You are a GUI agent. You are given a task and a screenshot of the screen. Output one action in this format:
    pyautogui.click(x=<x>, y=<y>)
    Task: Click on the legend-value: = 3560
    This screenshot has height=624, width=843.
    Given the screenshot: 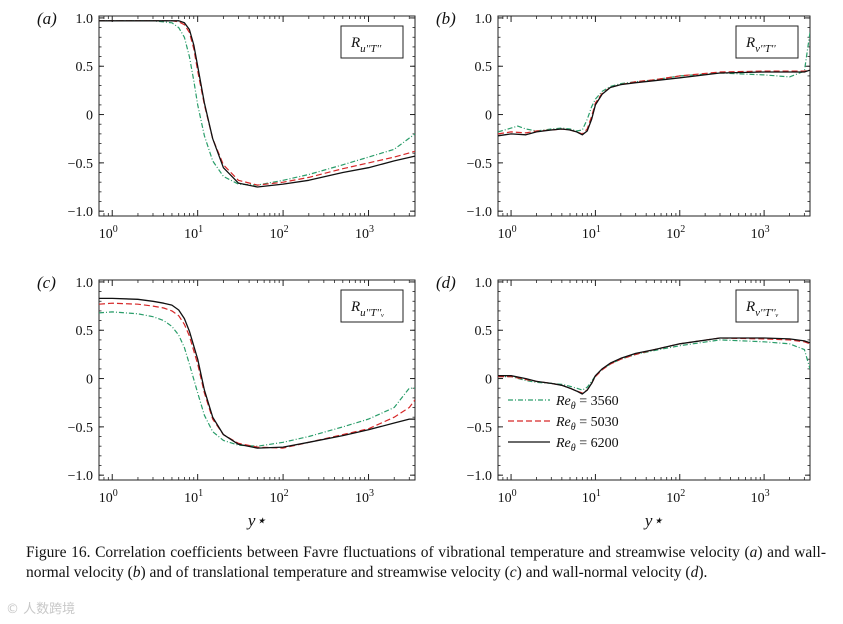 What is the action you would take?
    pyautogui.click(x=597, y=401)
    